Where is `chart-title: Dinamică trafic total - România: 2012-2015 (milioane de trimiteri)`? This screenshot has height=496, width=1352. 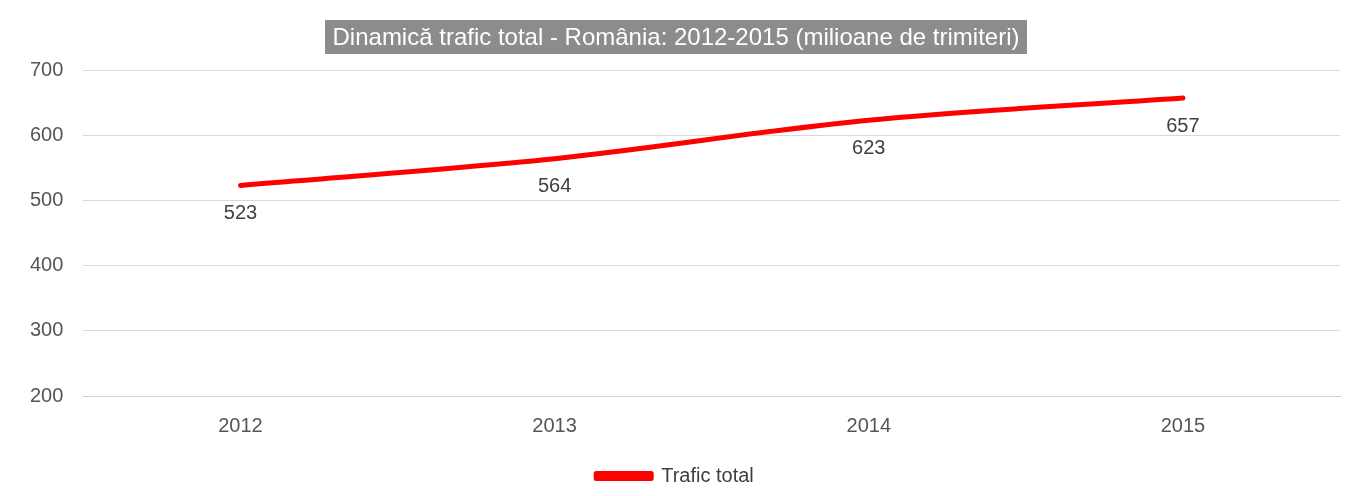 chart-title: Dinamică trafic total - România: 2012-2015 (milioane de trimiteri) is located at coordinates (676, 37).